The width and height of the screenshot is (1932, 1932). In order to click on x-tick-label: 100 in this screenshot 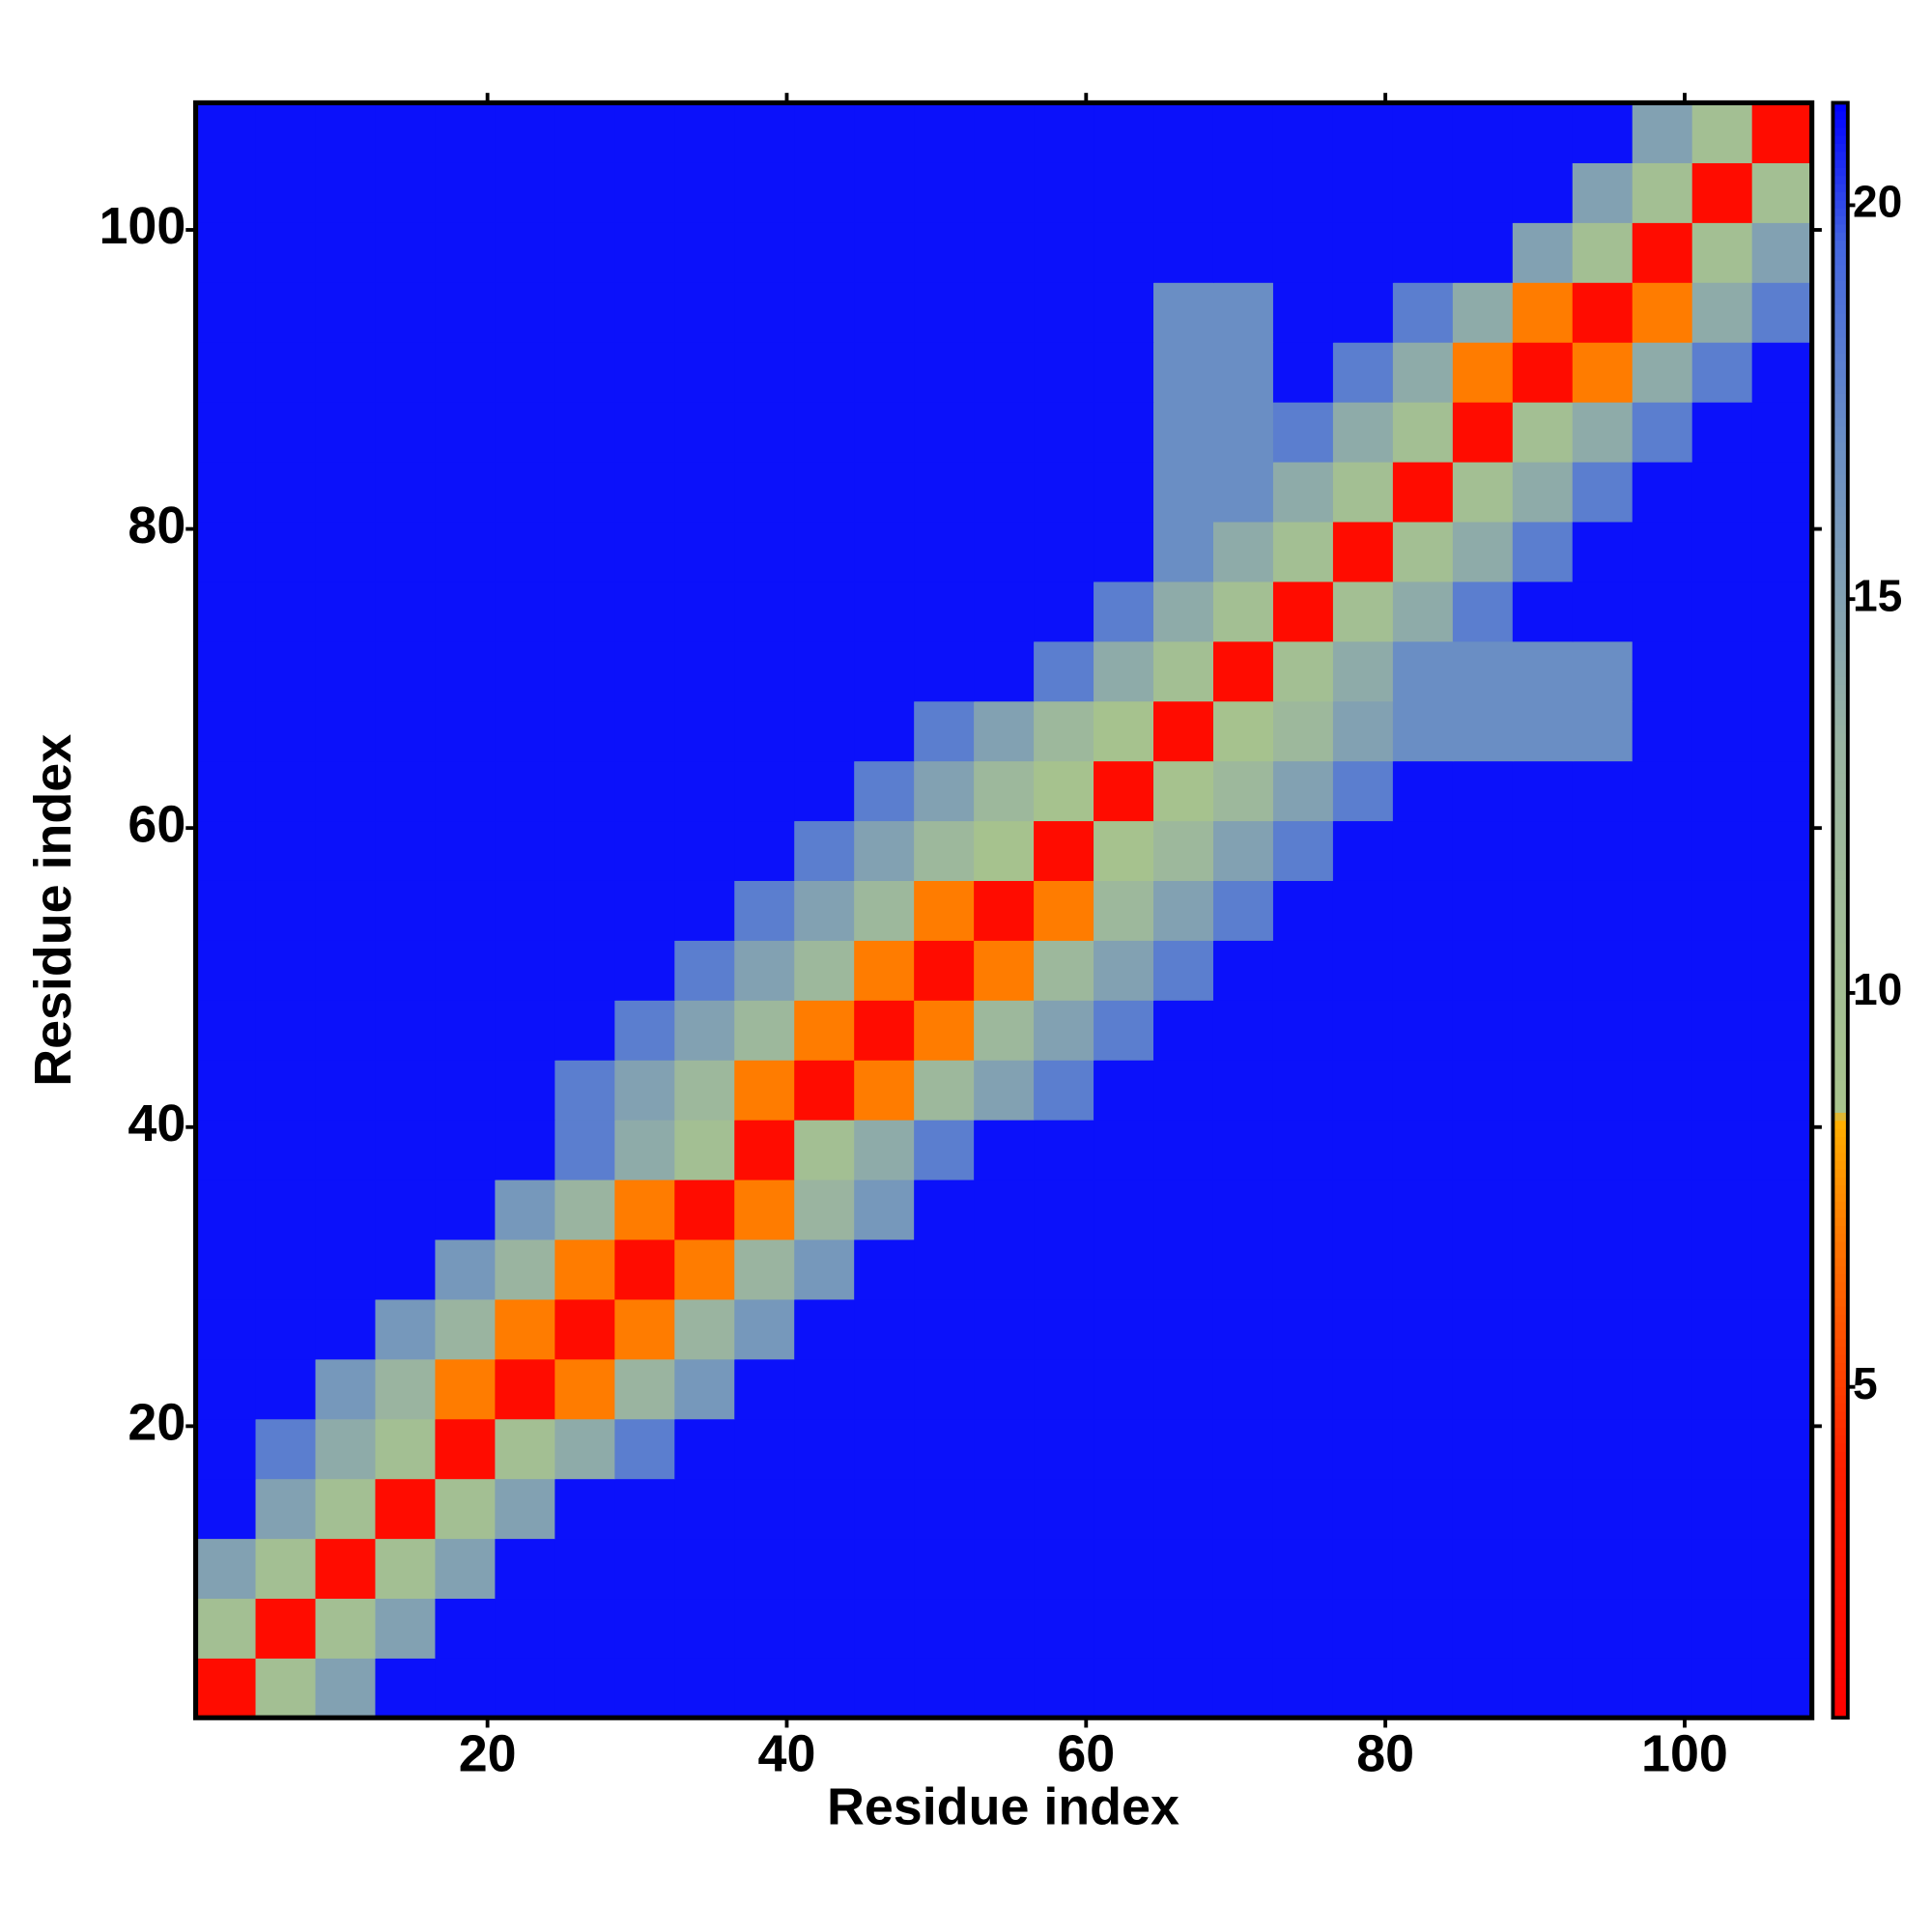, I will do `click(1684, 1753)`.